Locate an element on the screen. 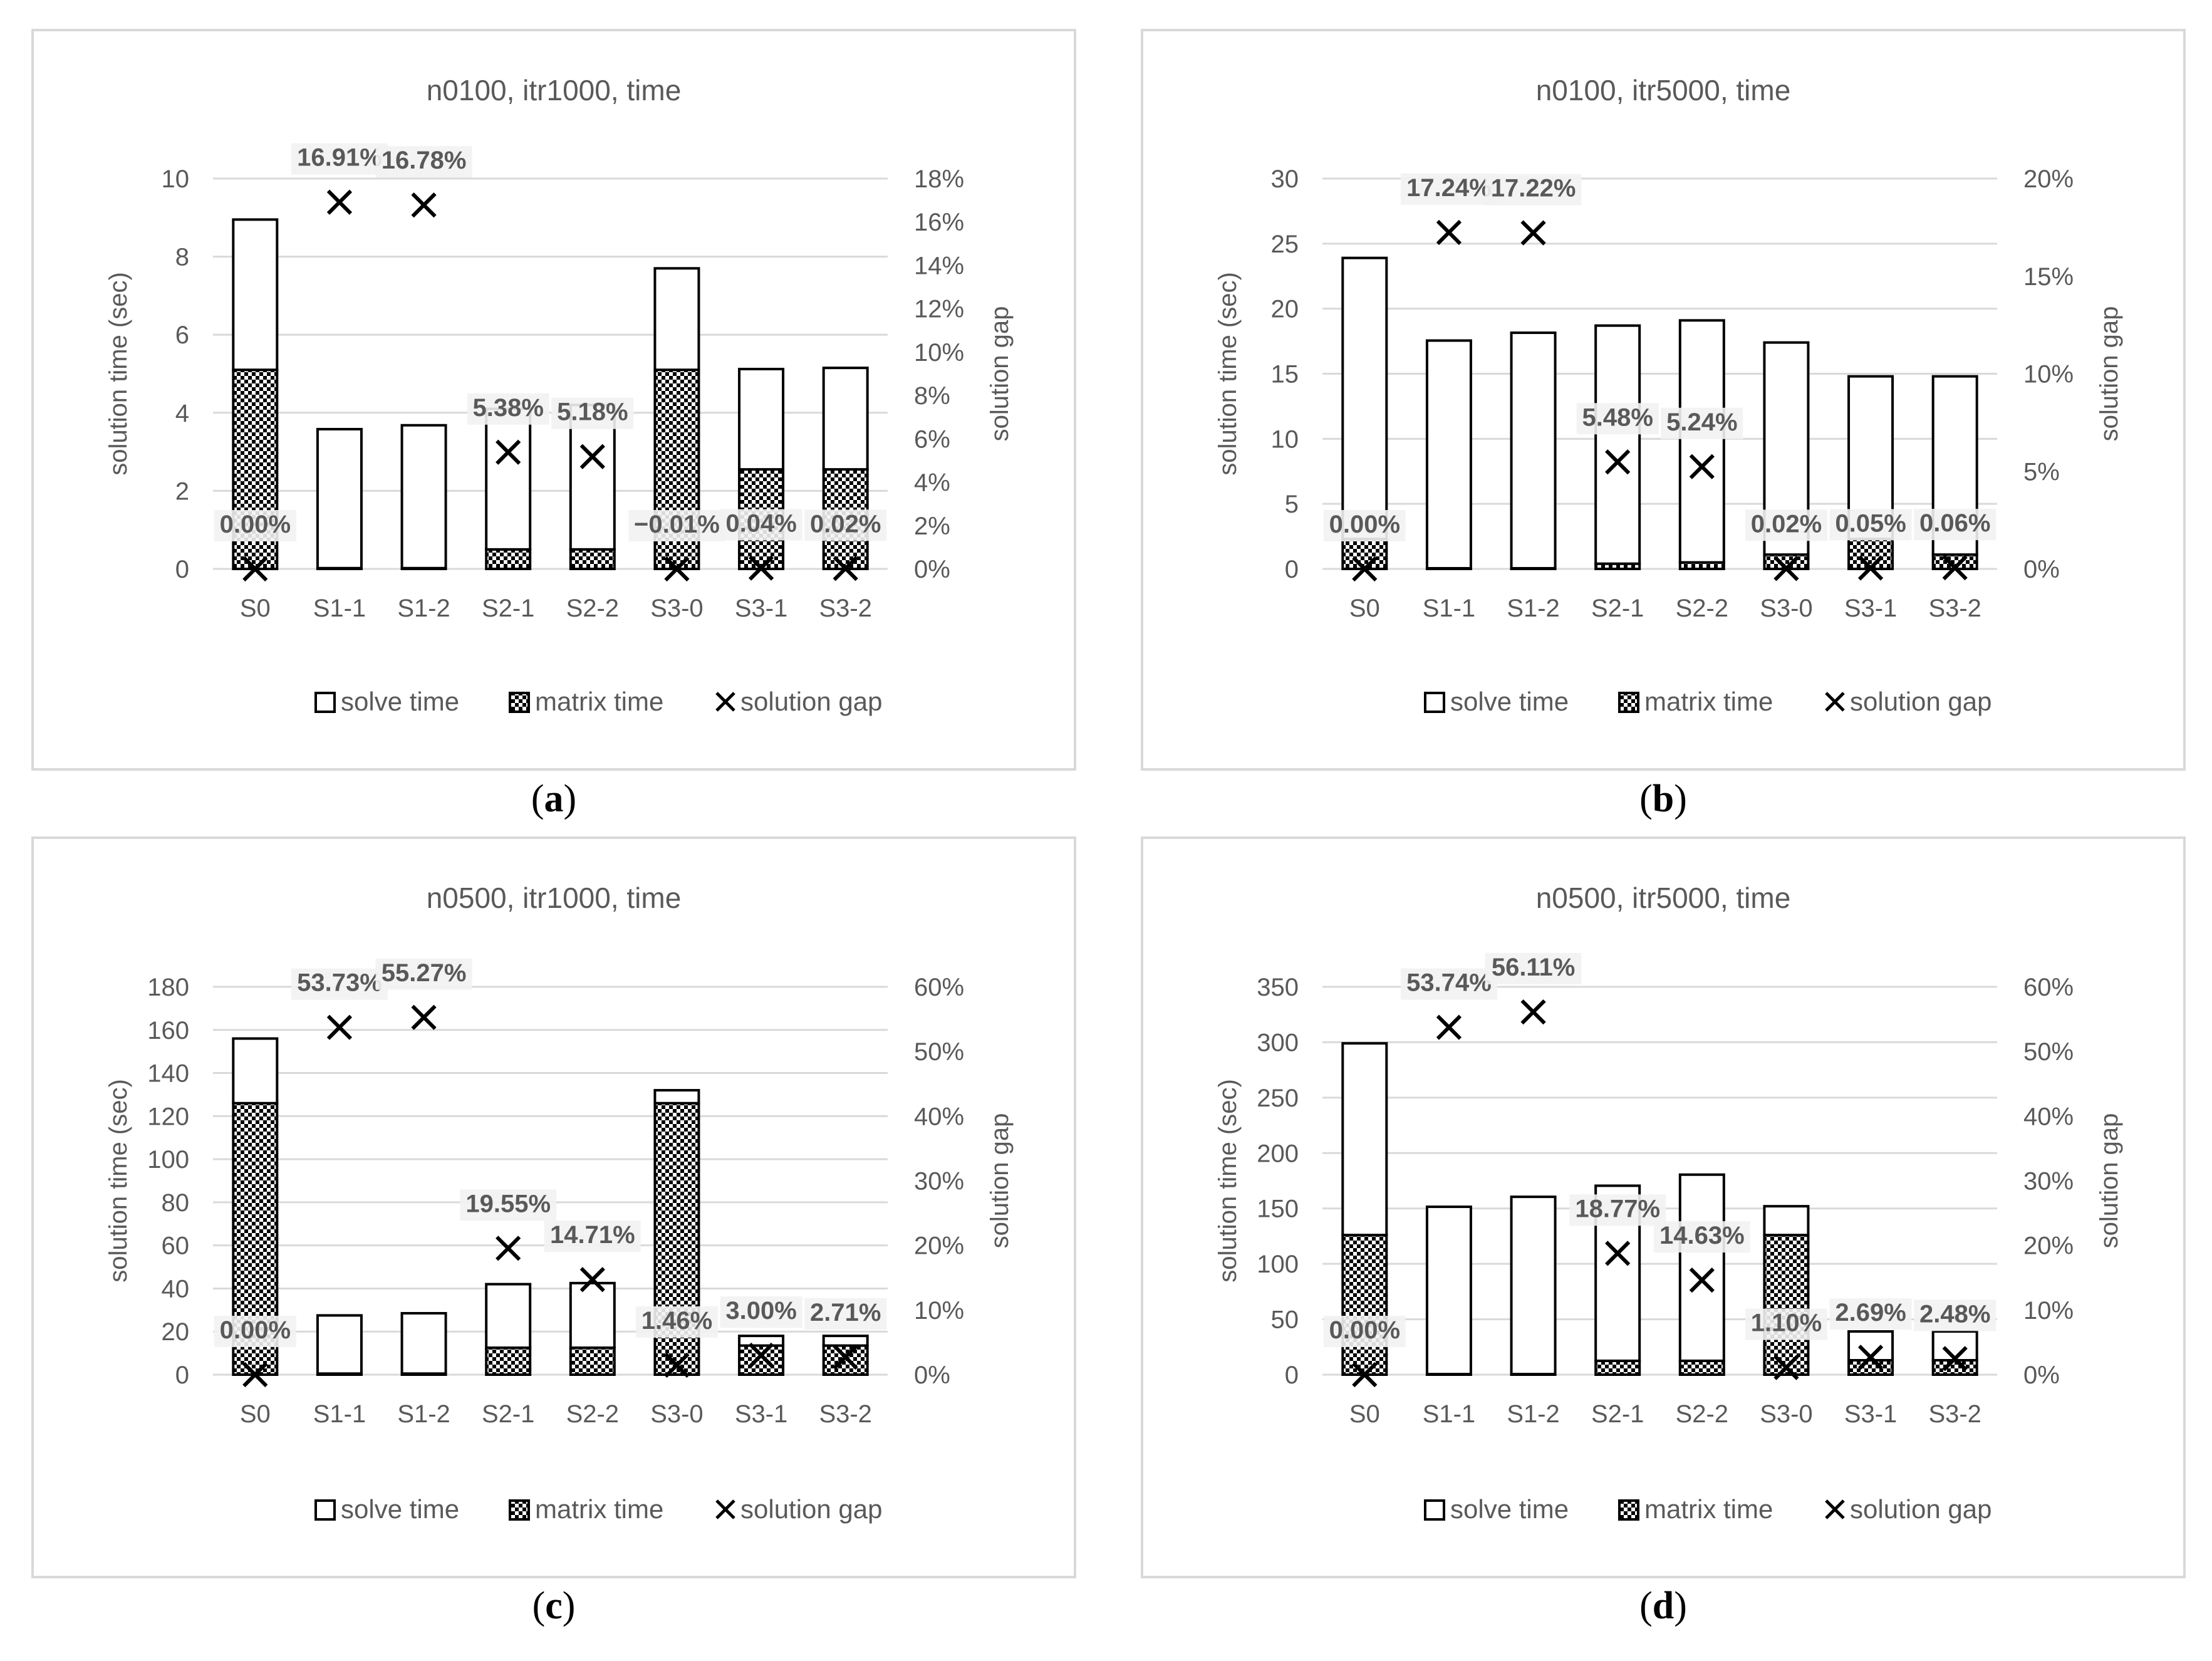  gap-data-label: 1.10% is located at coordinates (1786, 1323).